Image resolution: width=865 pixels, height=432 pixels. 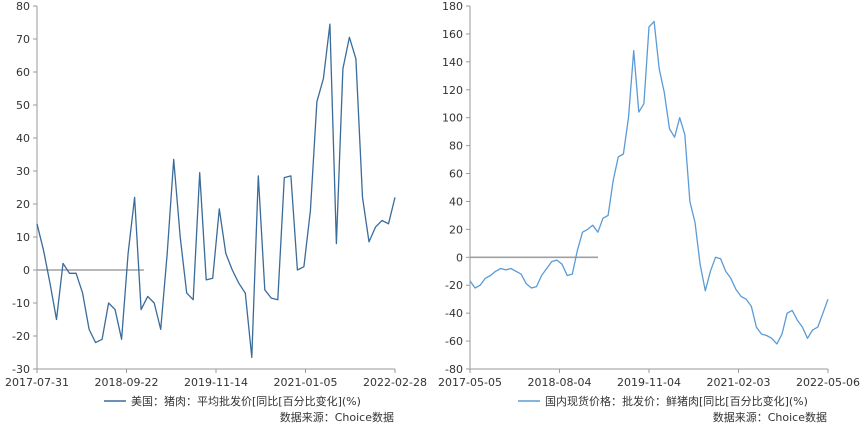 What do you see at coordinates (452, 118) in the screenshot?
I see `y-tick-label: 100` at bounding box center [452, 118].